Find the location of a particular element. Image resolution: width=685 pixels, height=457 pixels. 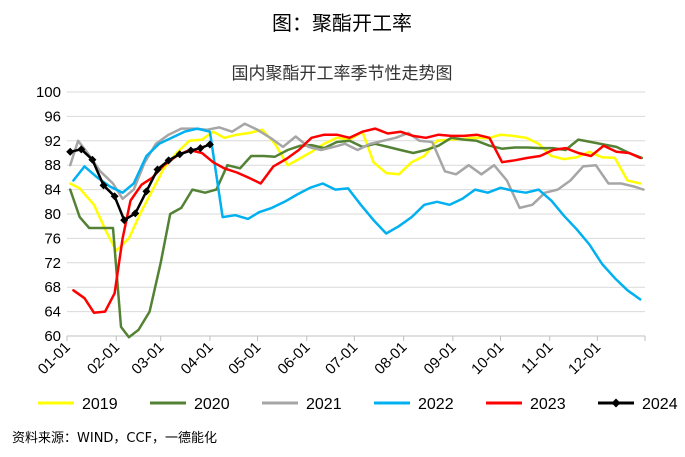

x-tick-label: 02-01 is located at coordinates (103, 358).